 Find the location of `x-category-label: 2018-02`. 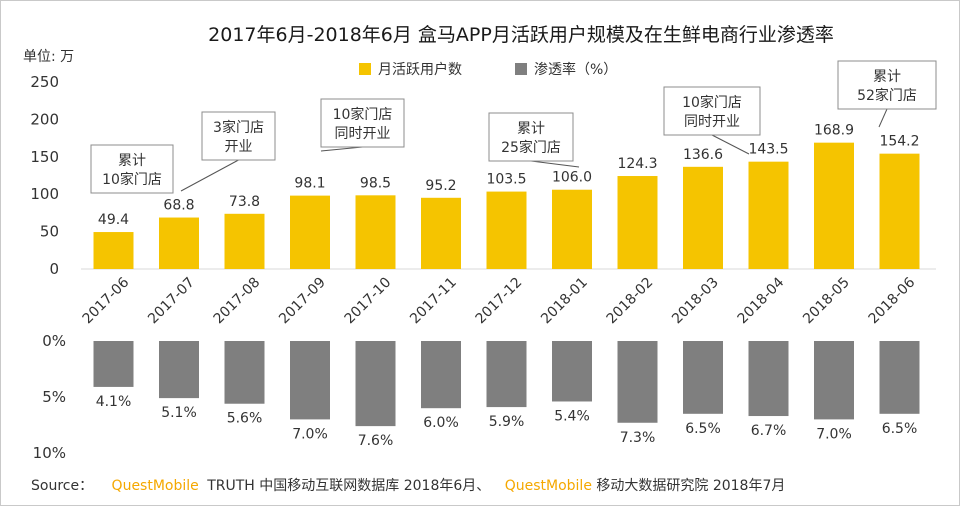

x-category-label: 2018-02 is located at coordinates (630, 301).